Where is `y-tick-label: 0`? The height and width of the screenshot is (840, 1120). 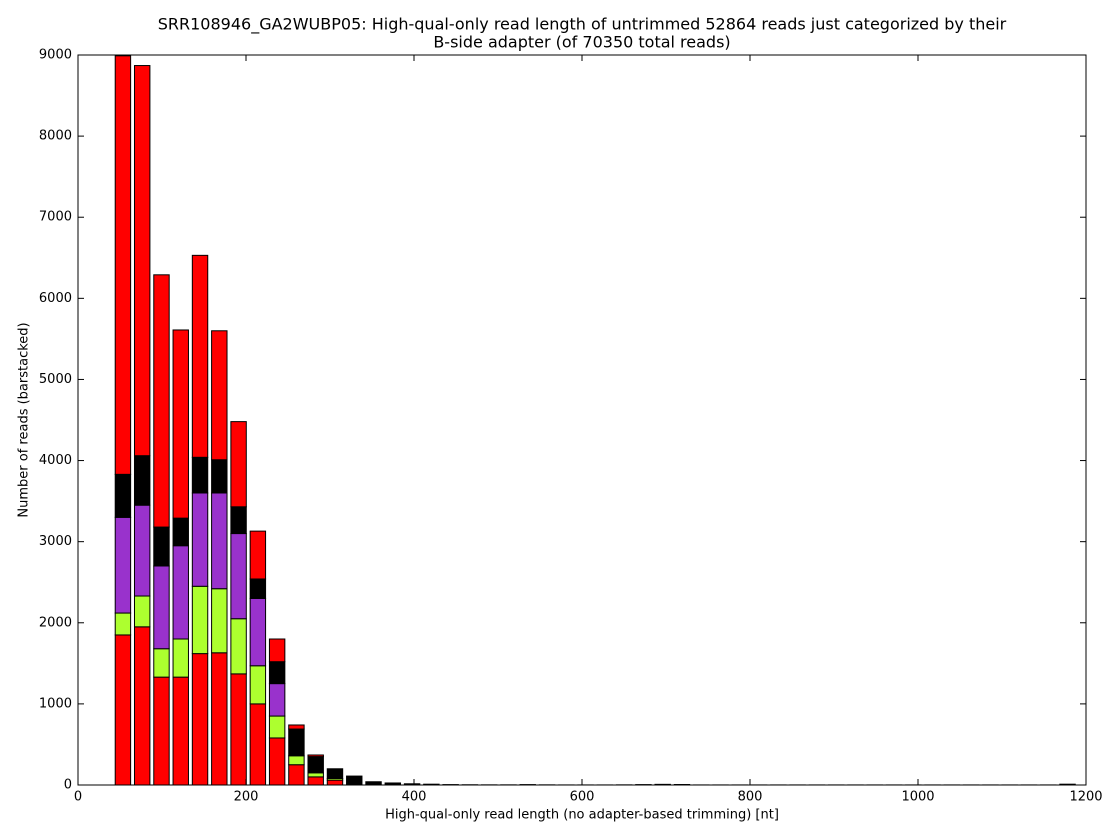 y-tick-label: 0 is located at coordinates (68, 785).